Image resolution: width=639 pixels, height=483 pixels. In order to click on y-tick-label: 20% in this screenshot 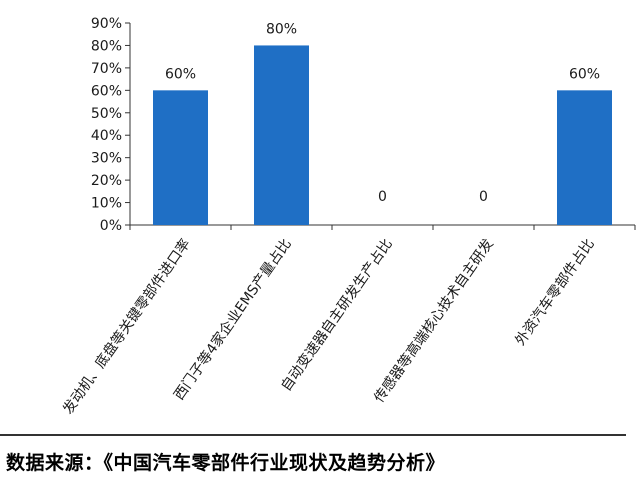, I will do `click(106, 181)`.